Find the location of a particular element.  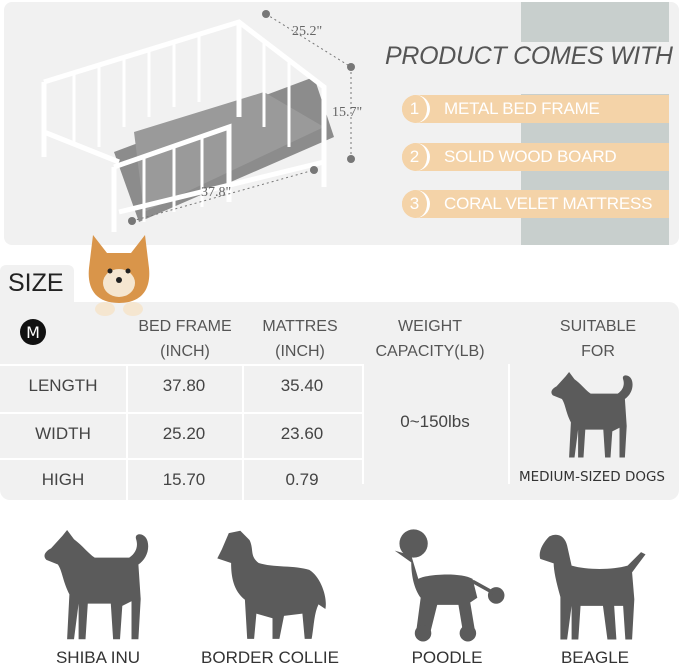

component-label: CORAL VELET MATTRESS is located at coordinates (548, 203).